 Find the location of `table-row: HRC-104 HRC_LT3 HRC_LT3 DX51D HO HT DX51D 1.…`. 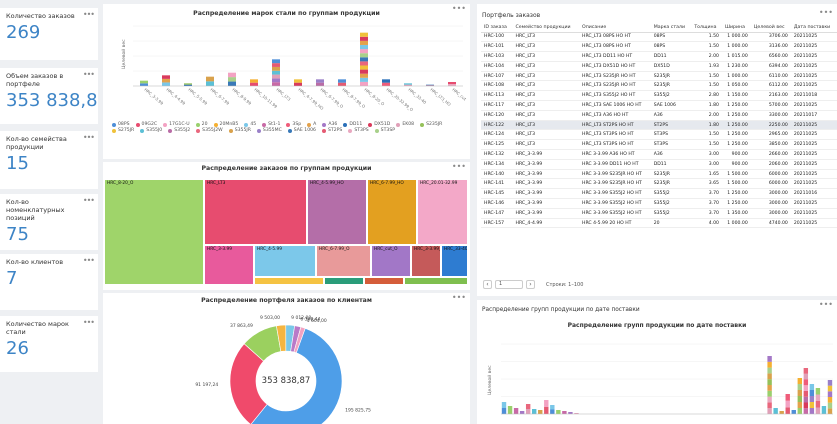

table-row: HRC-104 HRC_LT3 HRC_LT3 DX51D HO HT DX51D 1.… is located at coordinates (659, 66).